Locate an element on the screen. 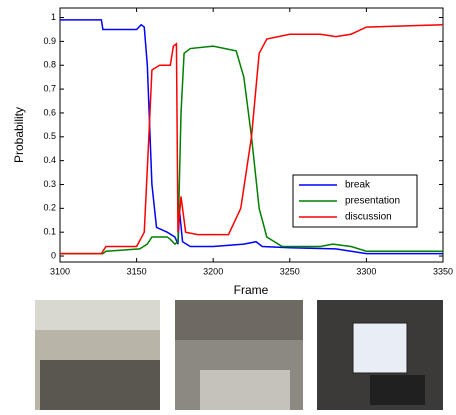  x-tick-label: 3200 is located at coordinates (213, 271).